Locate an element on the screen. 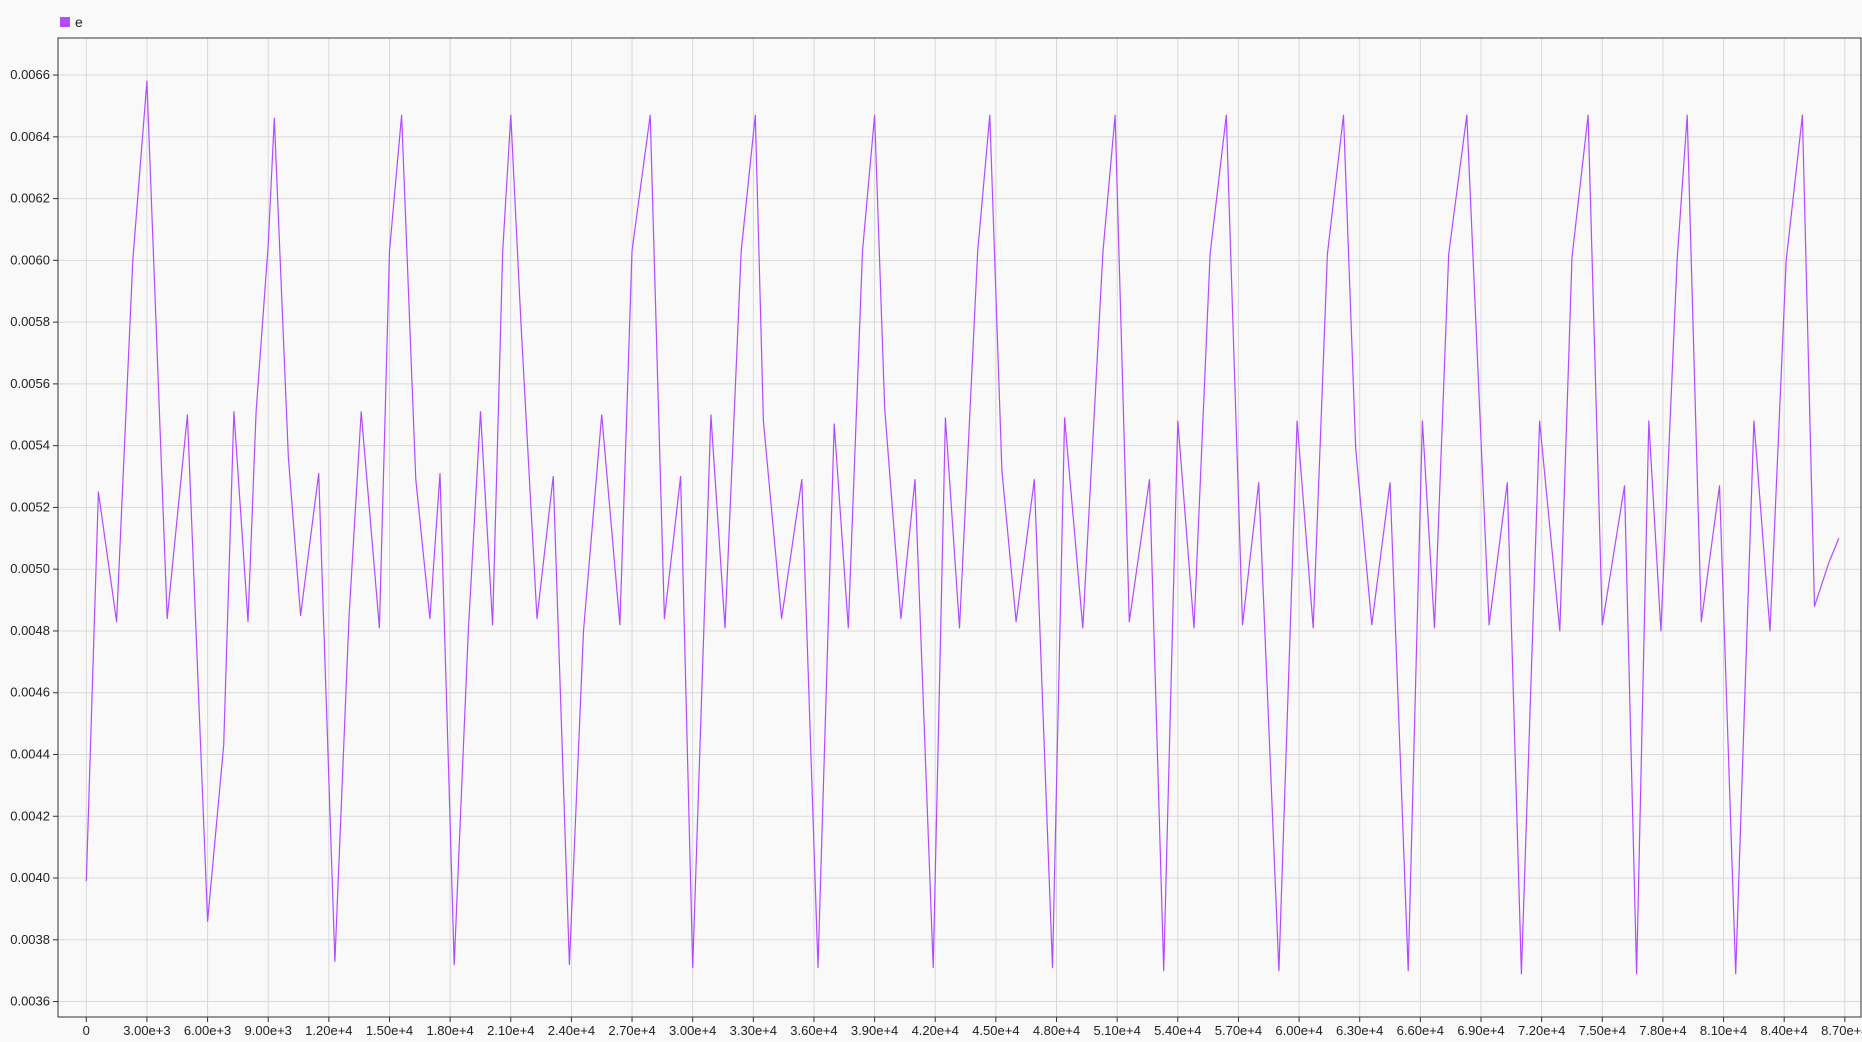 The width and height of the screenshot is (1862, 1042). x-tick-label: 3.00e+4 is located at coordinates (692, 1030).